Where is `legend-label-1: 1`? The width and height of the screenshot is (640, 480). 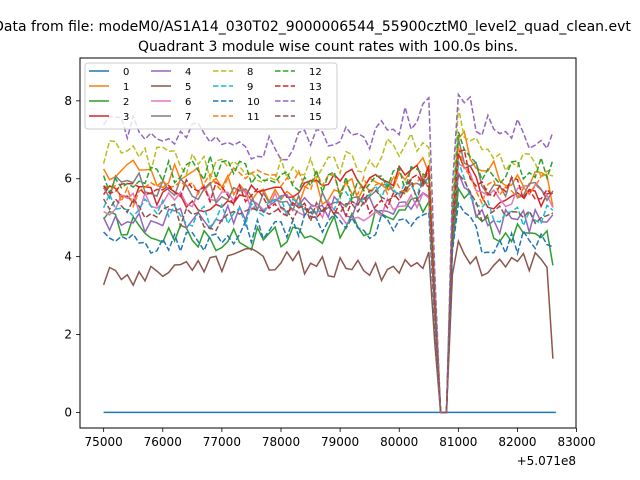
legend-label-1: 1 is located at coordinates (126, 87).